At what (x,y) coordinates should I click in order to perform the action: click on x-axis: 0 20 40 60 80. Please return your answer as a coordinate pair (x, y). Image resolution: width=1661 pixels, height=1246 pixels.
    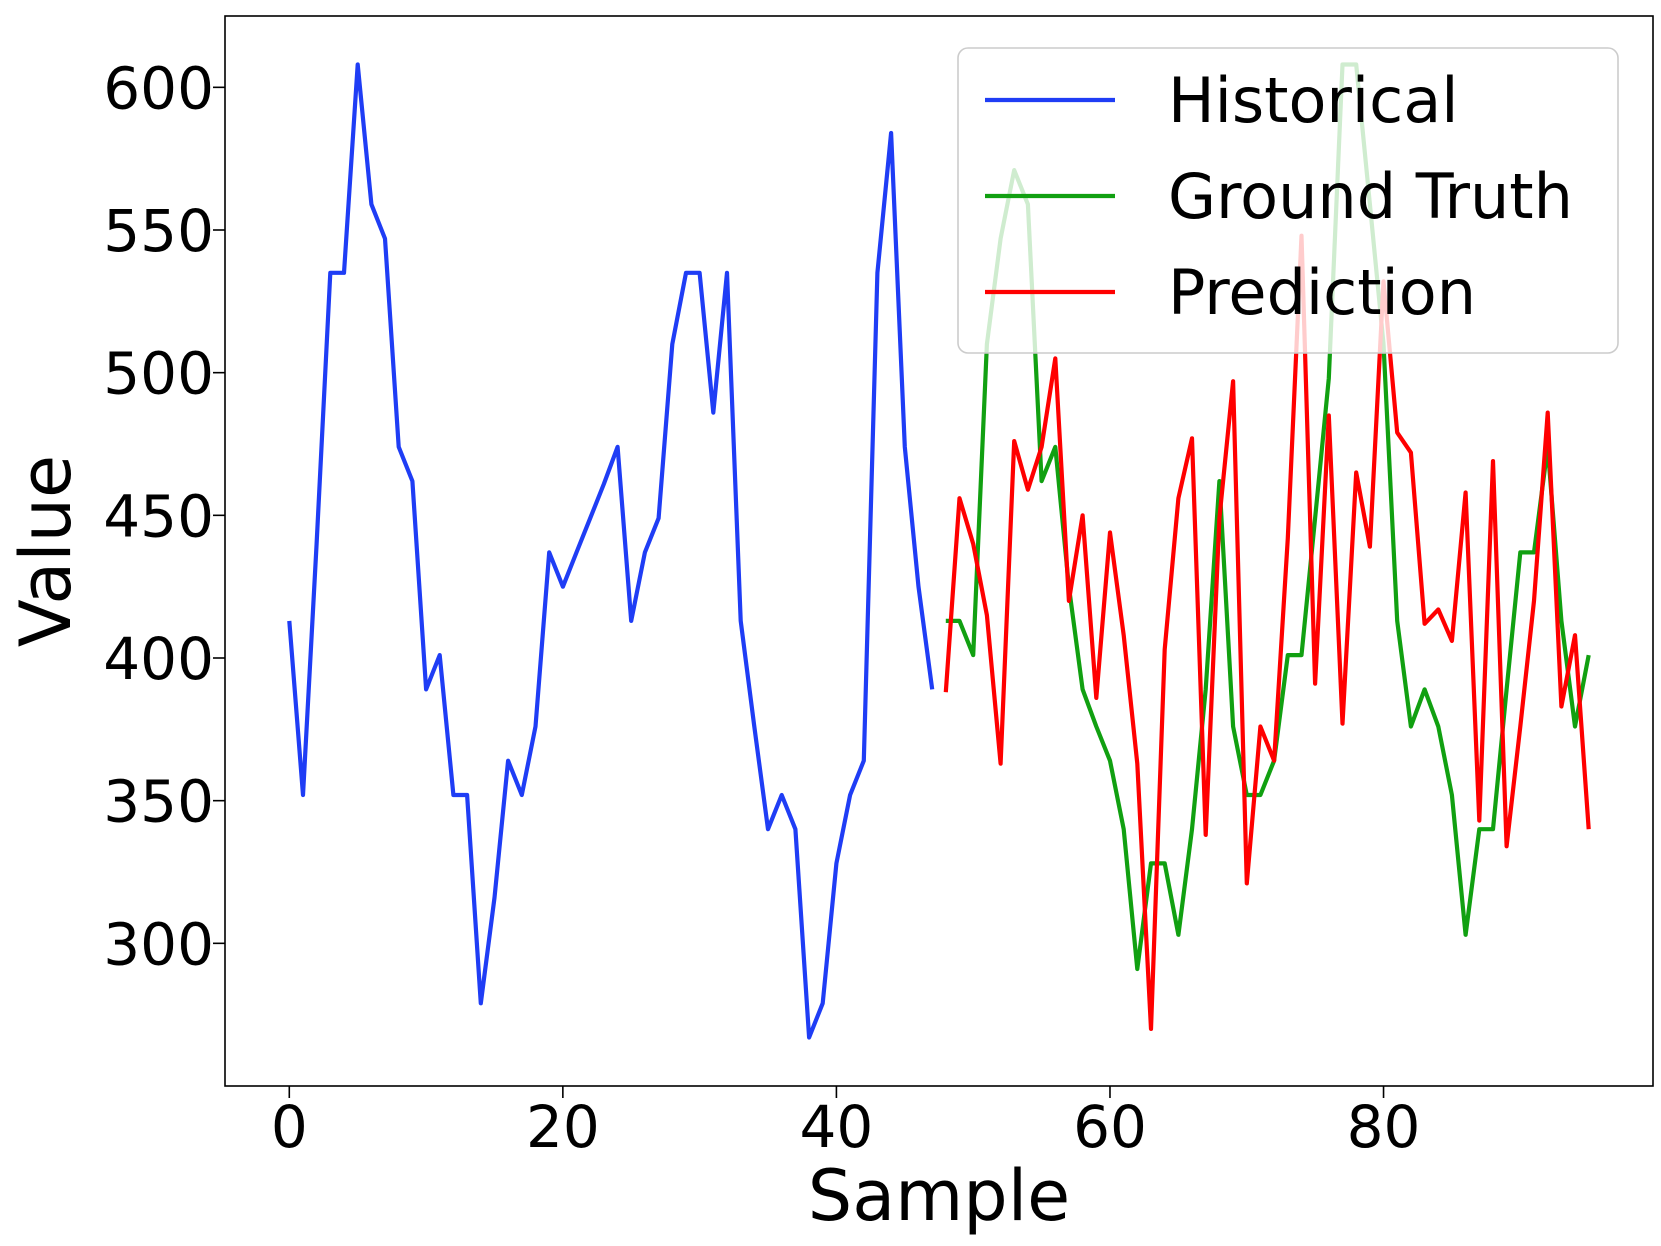
    Looking at the image, I should click on (846, 1123).